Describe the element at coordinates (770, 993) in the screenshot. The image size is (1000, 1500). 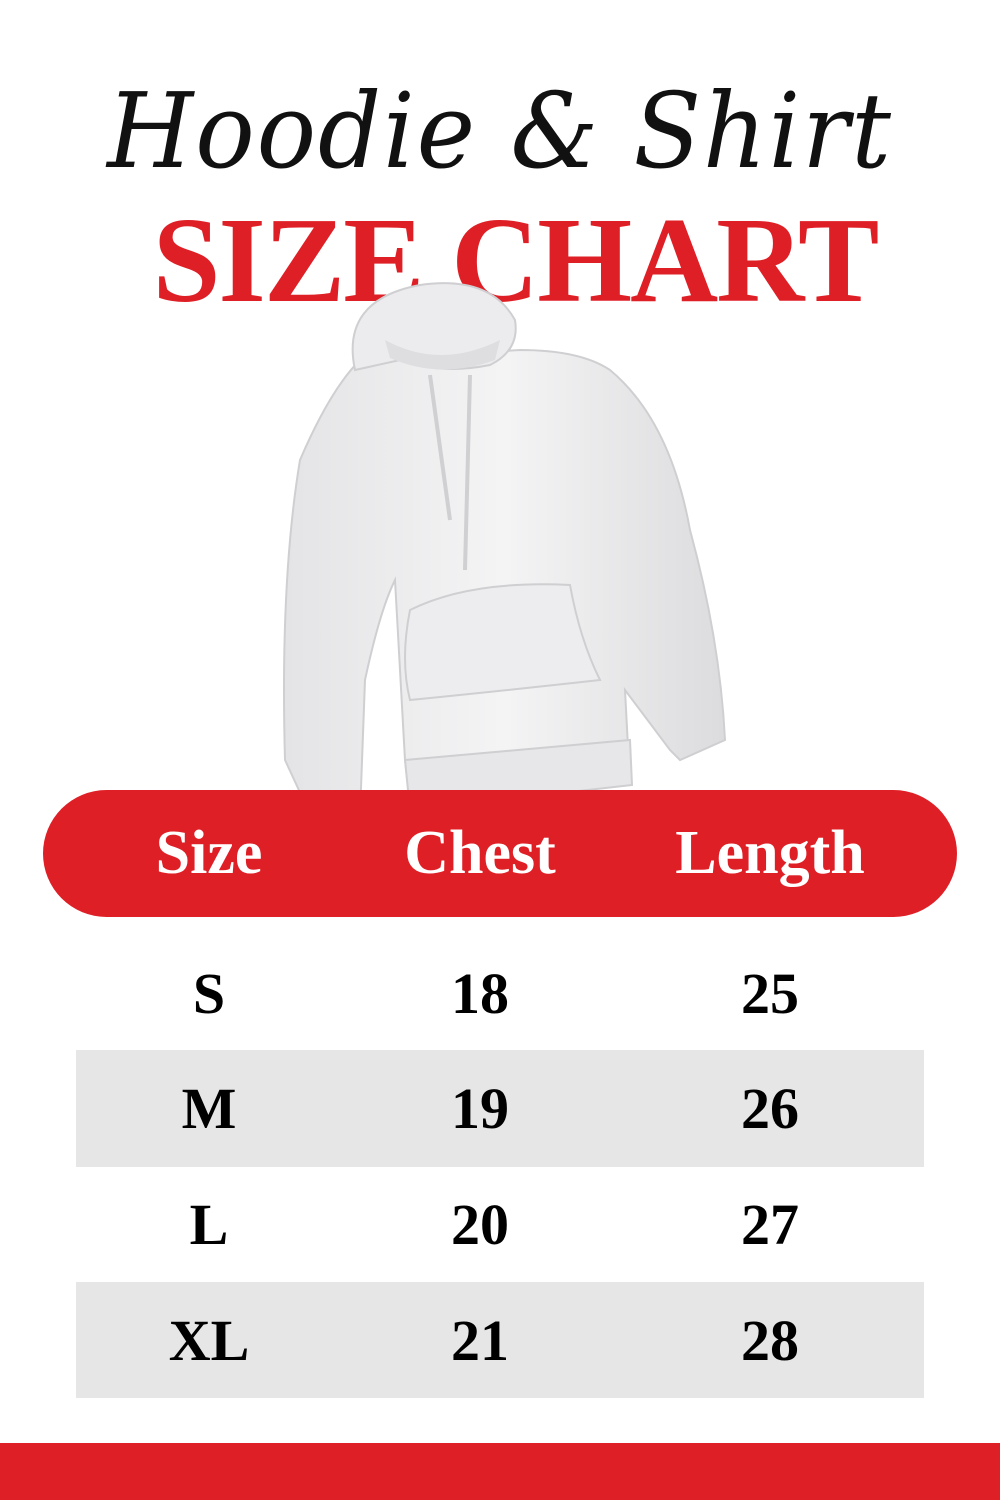
I see `cell-length: 25` at that location.